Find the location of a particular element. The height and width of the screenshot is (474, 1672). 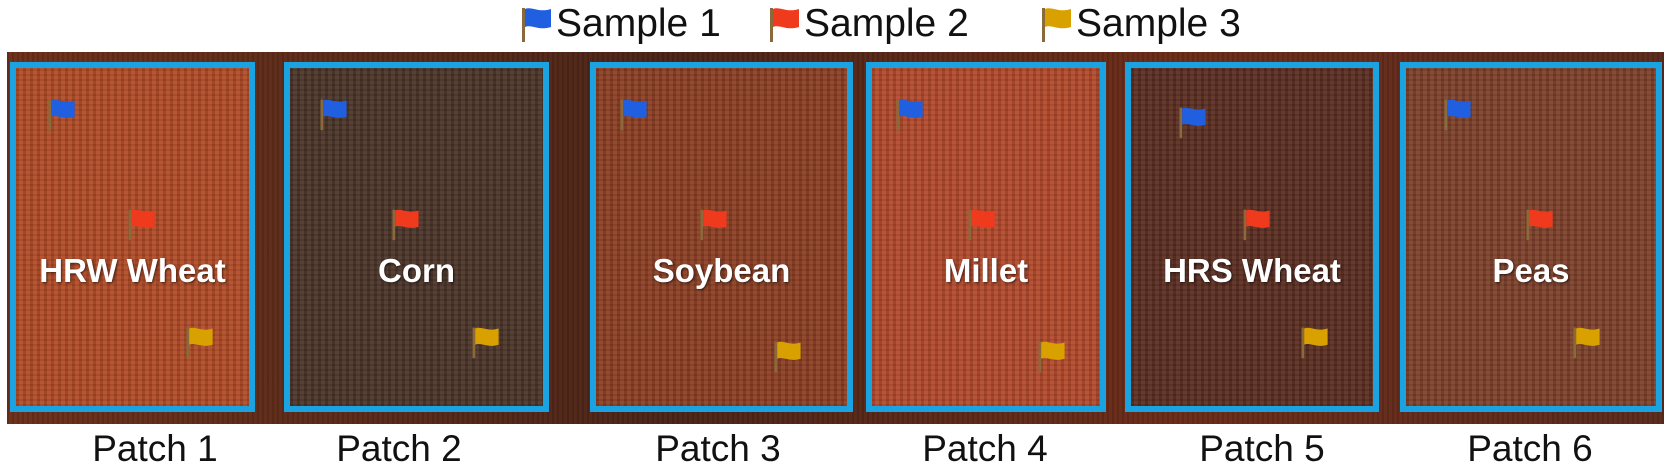

patch-4: Millet is located at coordinates (986, 237).